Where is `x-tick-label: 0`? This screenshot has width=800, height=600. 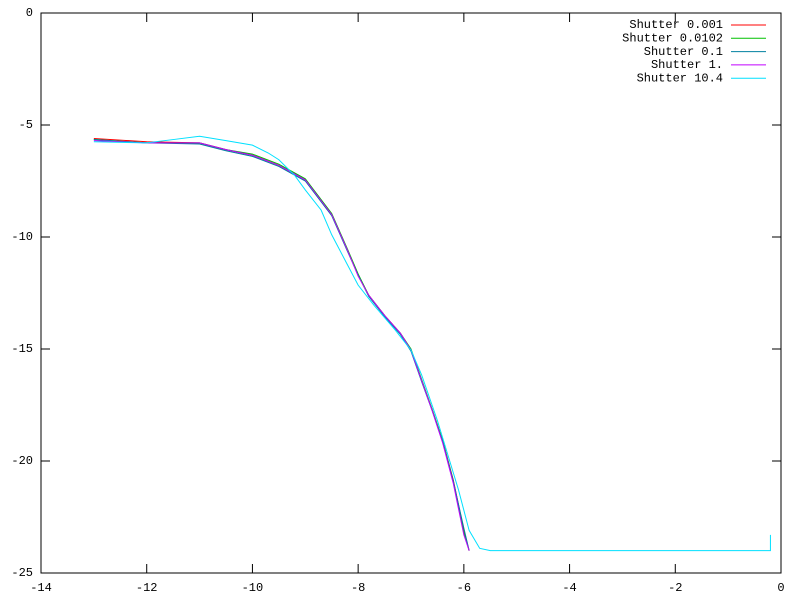
x-tick-label: 0 is located at coordinates (780, 588).